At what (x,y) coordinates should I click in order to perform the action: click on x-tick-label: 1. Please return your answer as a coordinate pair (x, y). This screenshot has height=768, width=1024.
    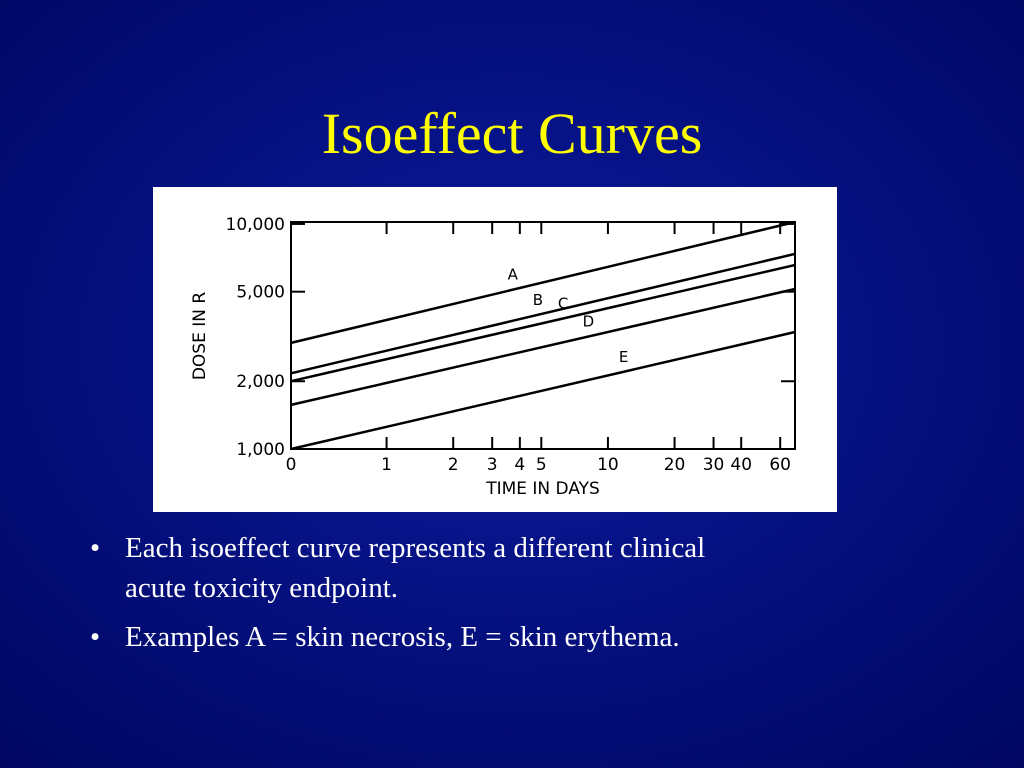
    Looking at the image, I should click on (386, 465).